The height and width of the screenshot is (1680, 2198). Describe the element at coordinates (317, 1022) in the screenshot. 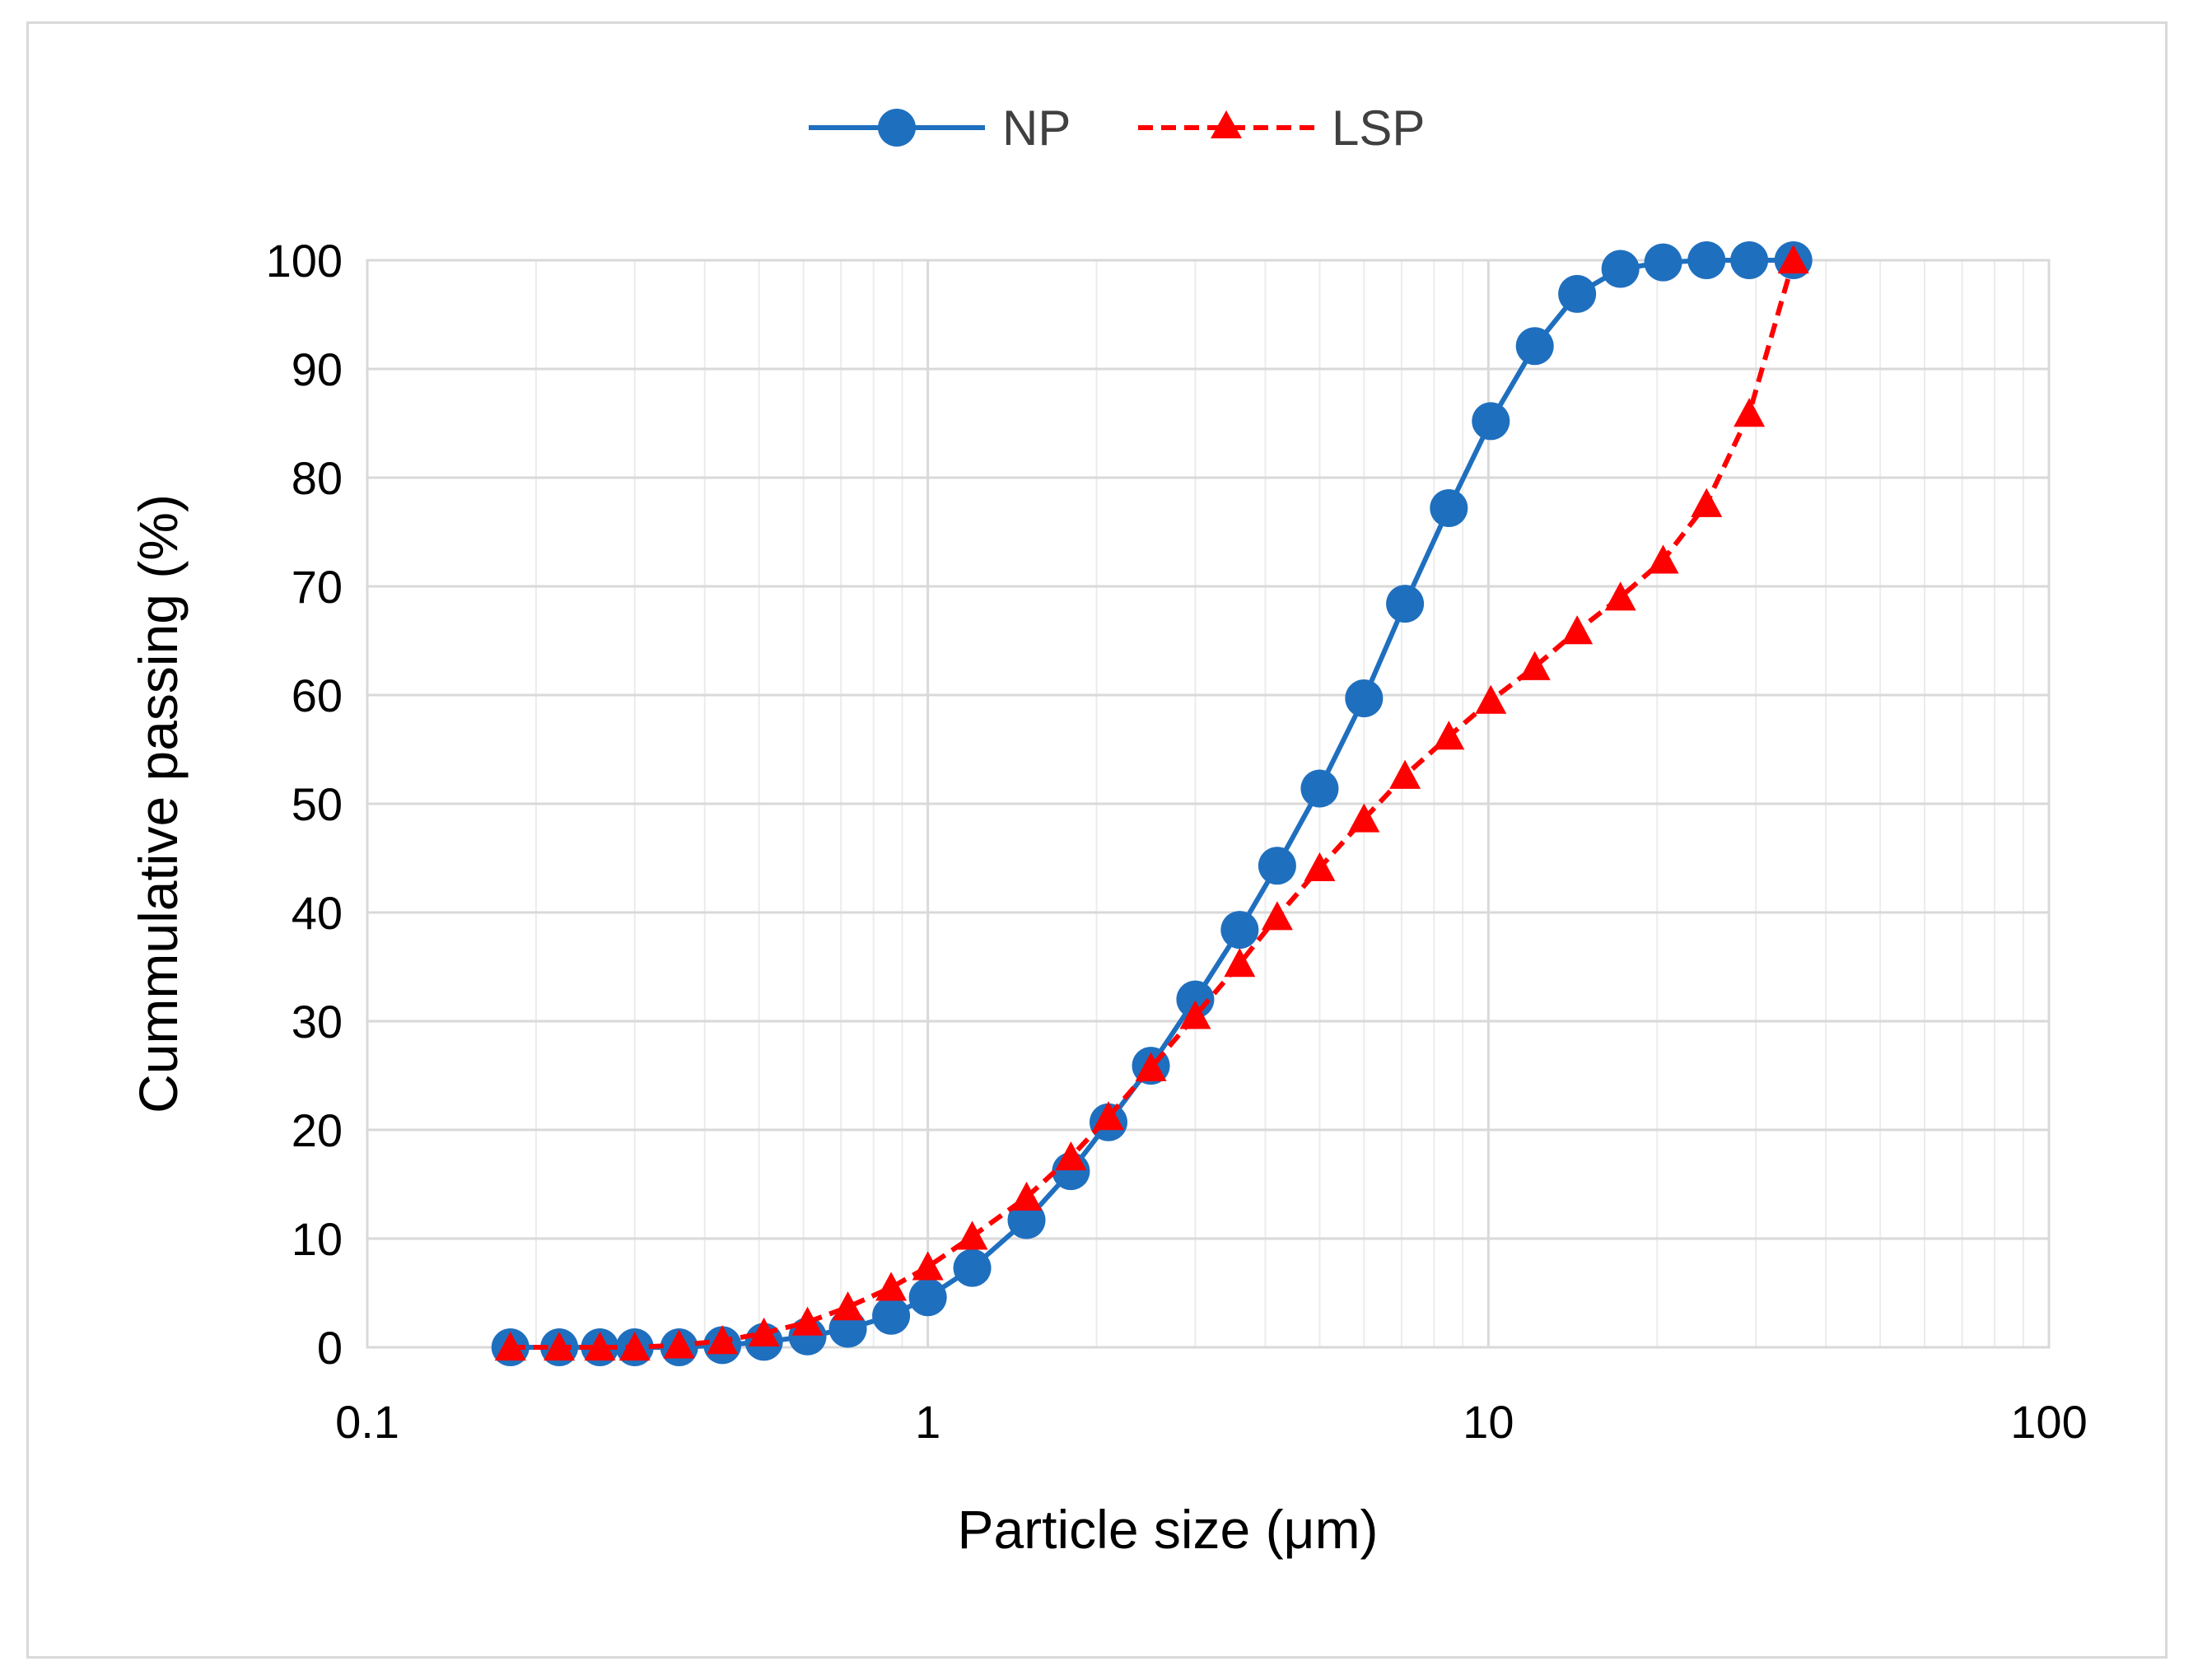

I see `y-tick-label: 30` at that location.